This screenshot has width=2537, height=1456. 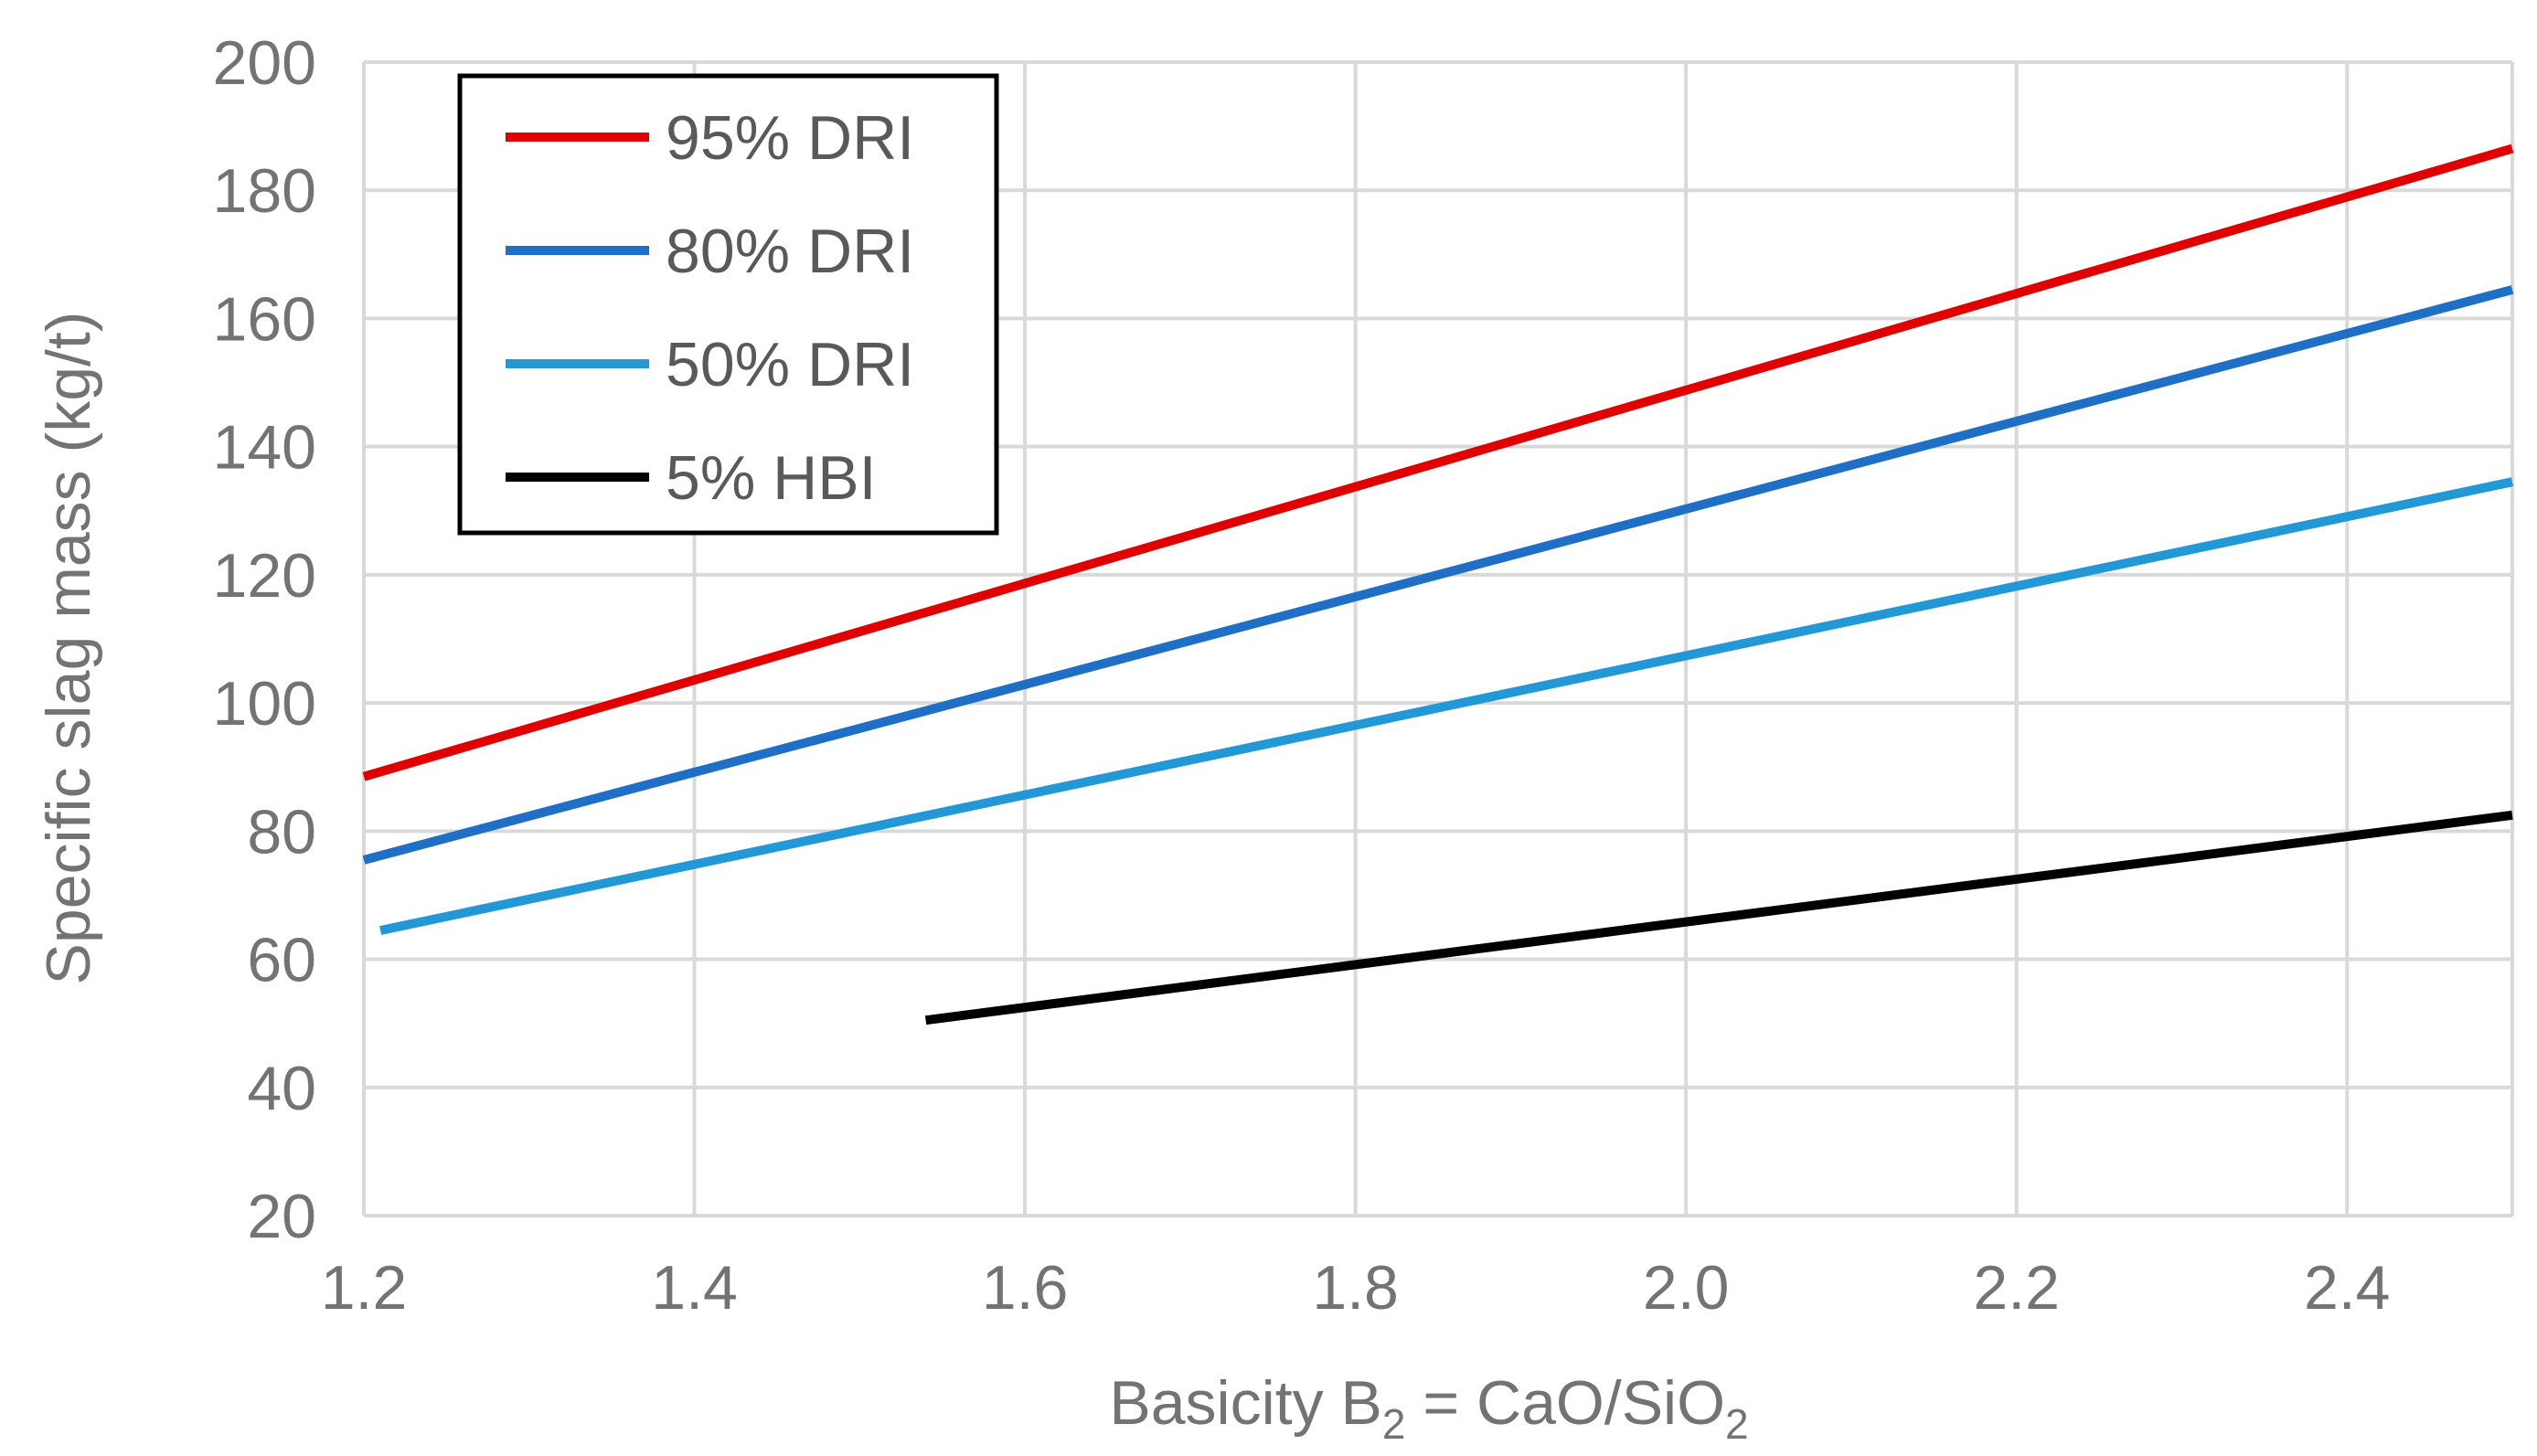 I want to click on y-tick-labels: 20 40 60 80 100 120 140 160 180 200, so click(x=265, y=640).